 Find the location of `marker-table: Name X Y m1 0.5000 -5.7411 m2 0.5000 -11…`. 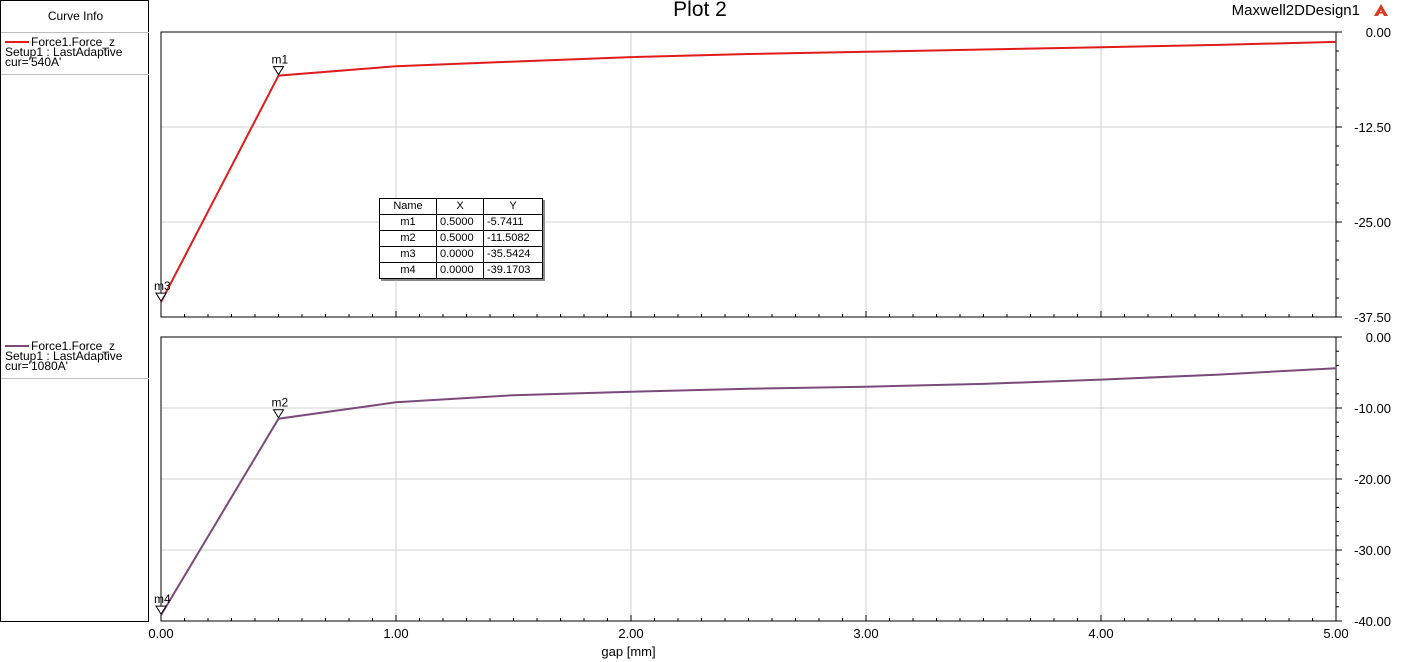

marker-table: Name X Y m1 0.5000 -5.7411 m2 0.5000 -11… is located at coordinates (461, 238).